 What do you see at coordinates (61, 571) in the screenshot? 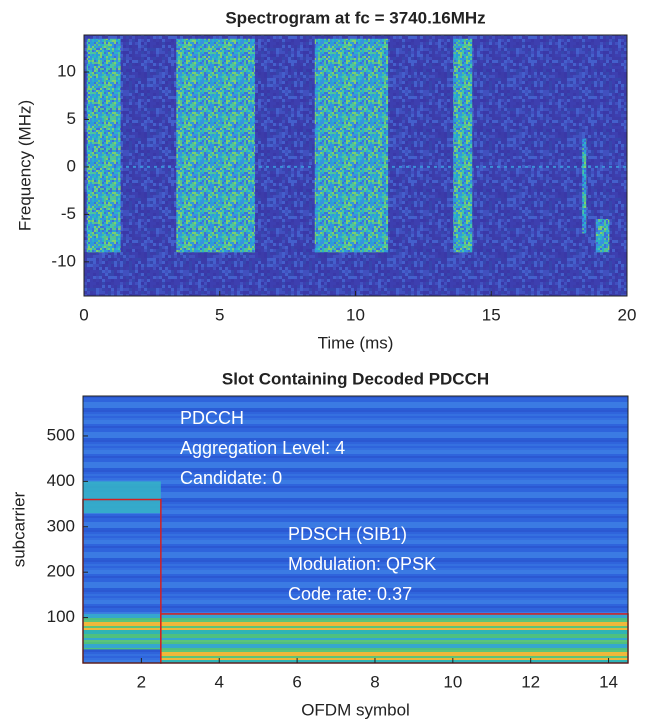
I see `y-tick-label: 200` at bounding box center [61, 571].